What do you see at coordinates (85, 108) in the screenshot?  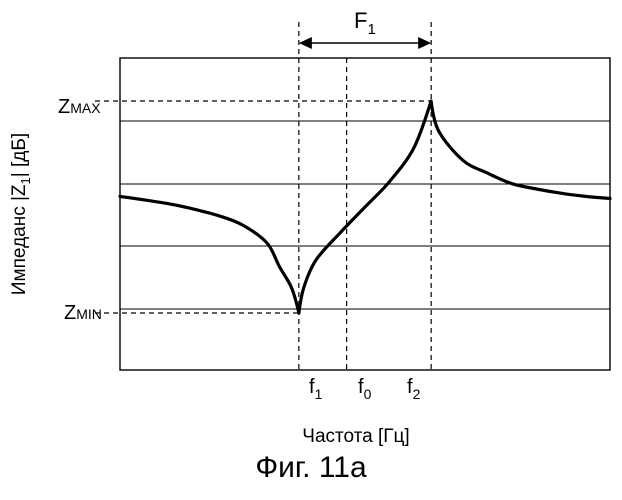 I see `zmax-label-sub: MAX` at bounding box center [85, 108].